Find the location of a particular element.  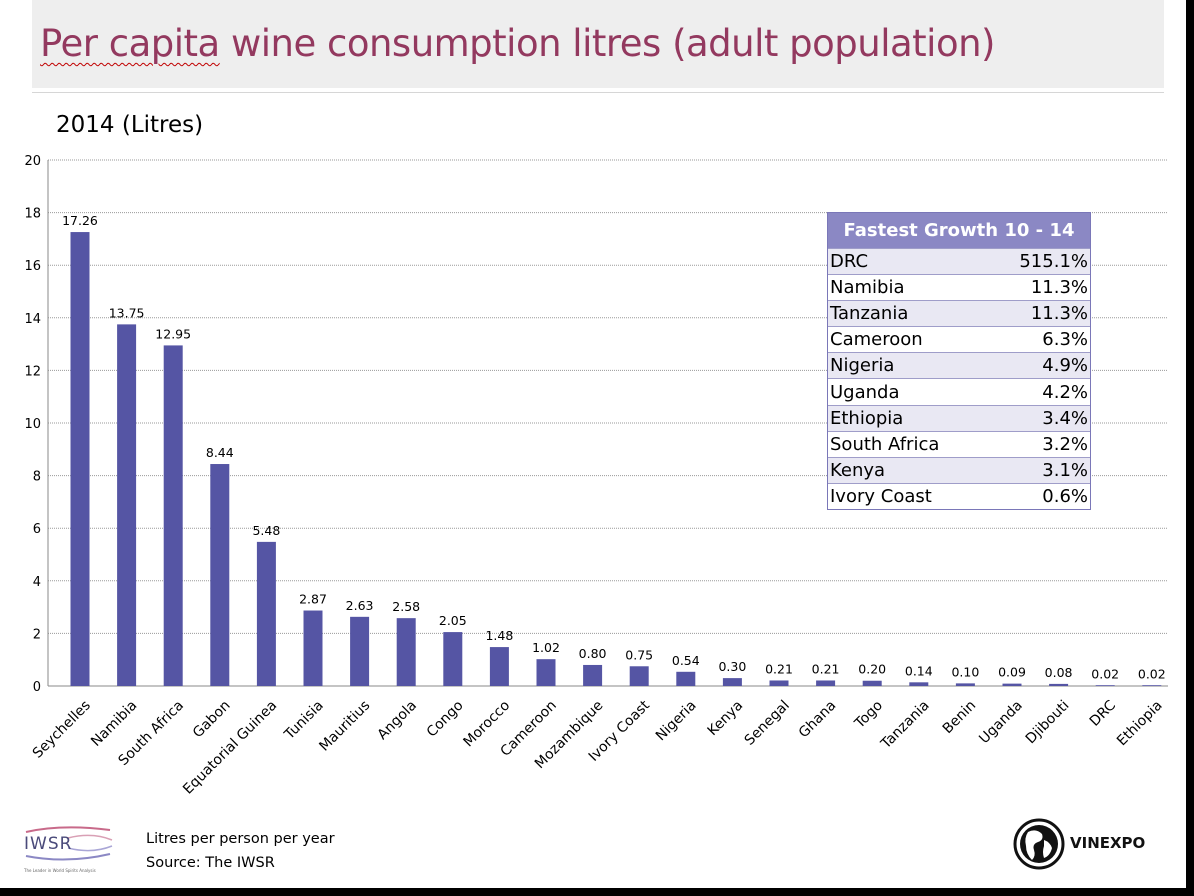

data-label: 1.48 is located at coordinates (499, 635).